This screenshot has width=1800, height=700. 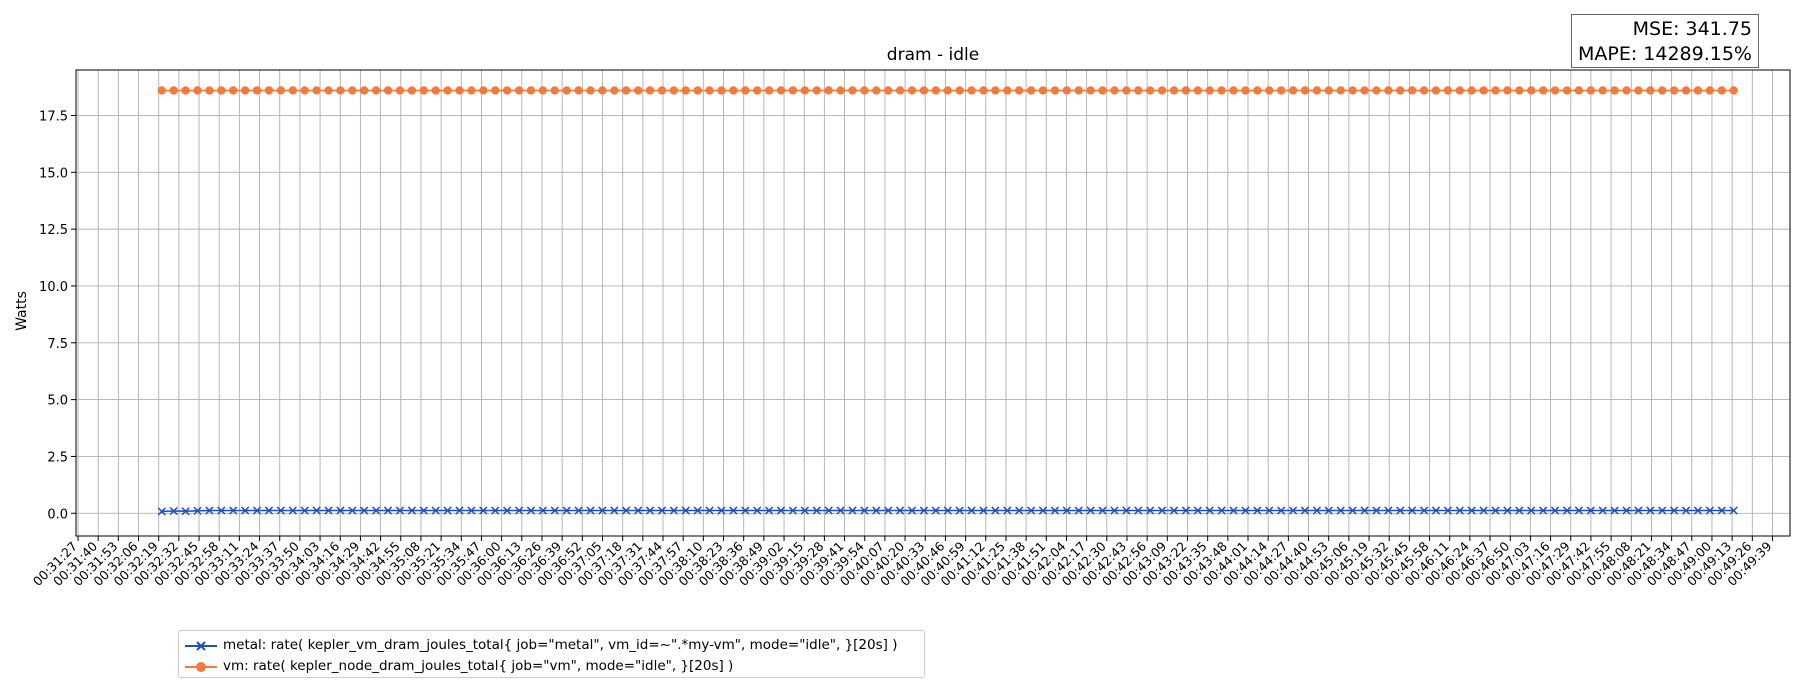 I want to click on y-tick-label: 12.5, so click(x=53, y=230).